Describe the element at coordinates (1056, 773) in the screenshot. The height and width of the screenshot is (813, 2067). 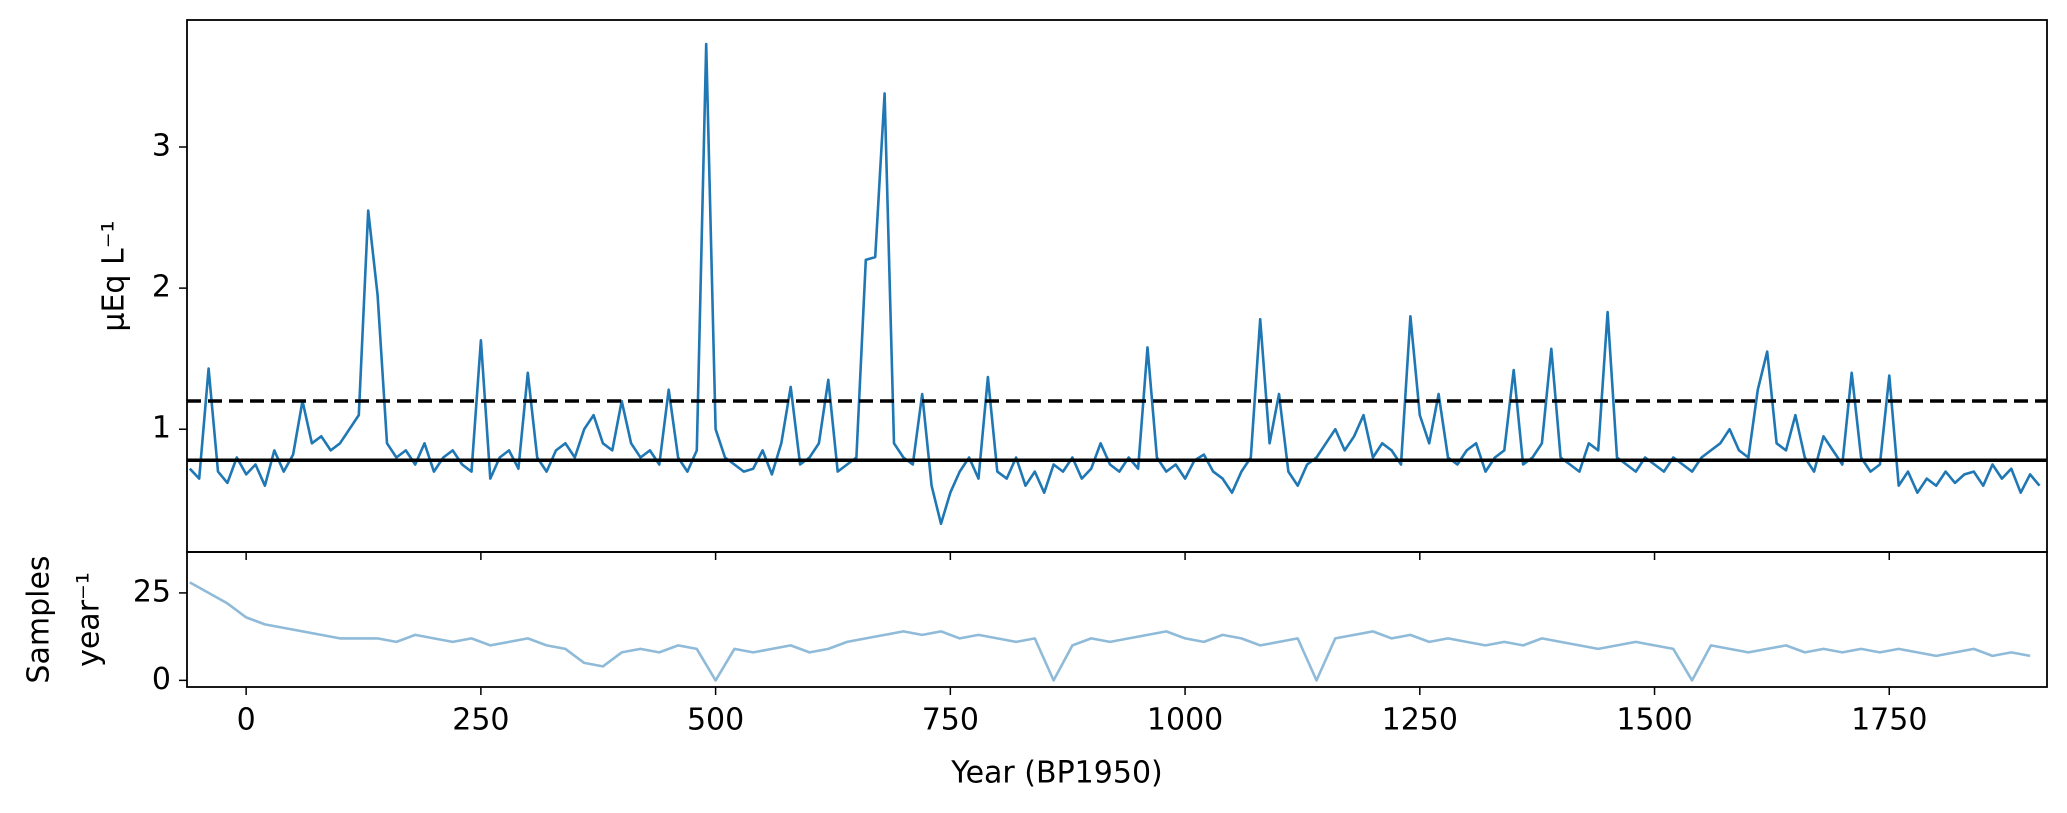
I see `x-axis-label: Year (BP1950)` at that location.